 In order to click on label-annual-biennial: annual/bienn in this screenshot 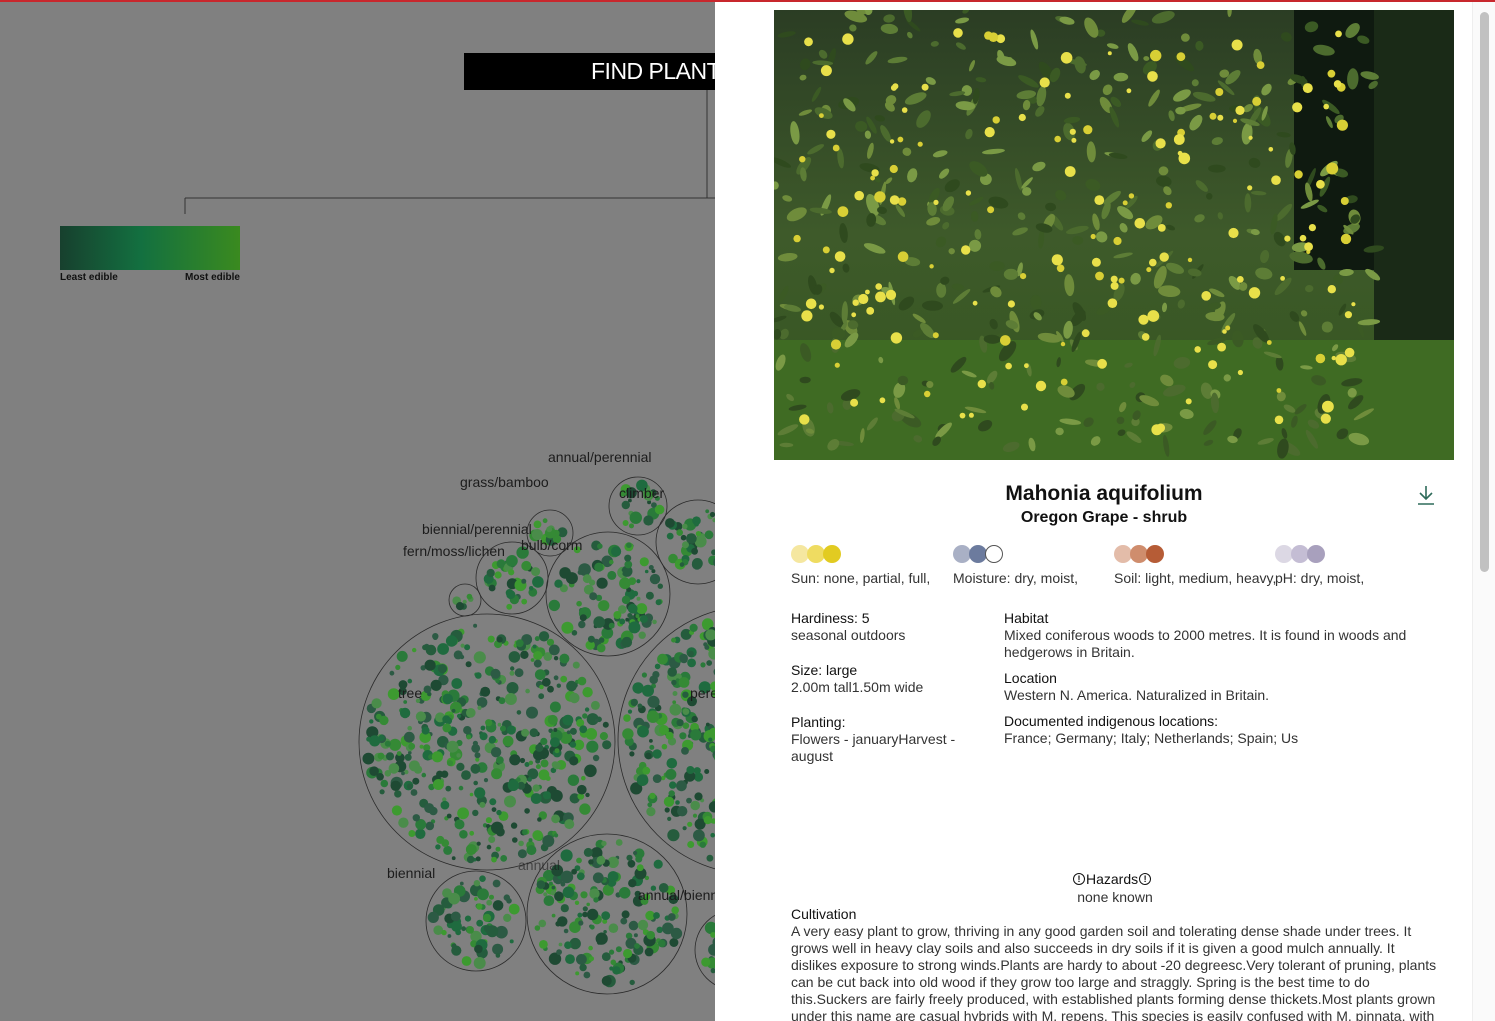, I will do `click(678, 895)`.